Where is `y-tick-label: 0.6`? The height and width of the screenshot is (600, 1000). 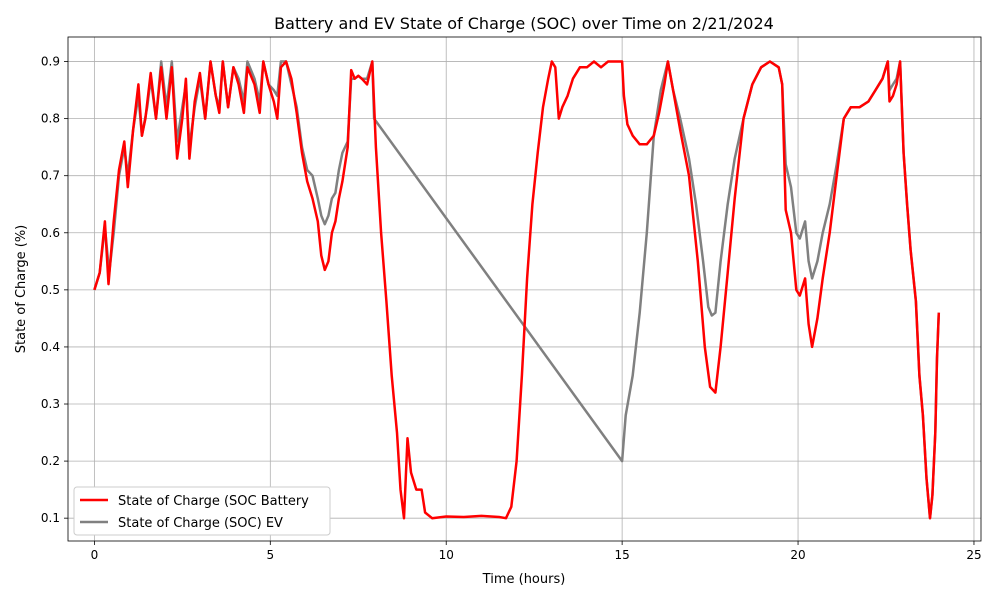 y-tick-label: 0.6 is located at coordinates (50, 233).